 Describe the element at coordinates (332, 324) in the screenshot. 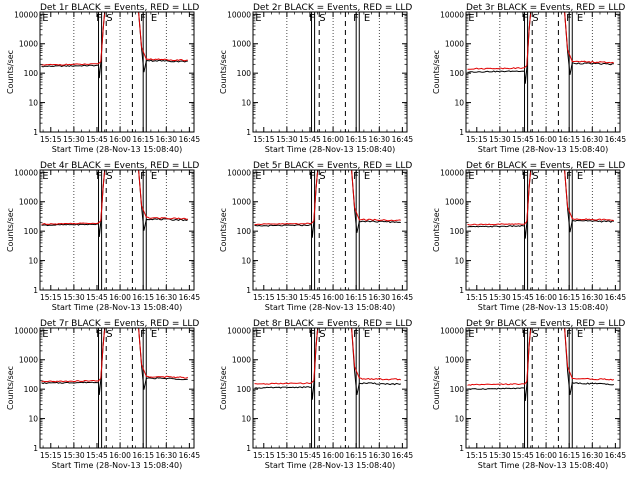

I see `panel-title: Det 8r BLACK = Events, RED = LLD` at that location.